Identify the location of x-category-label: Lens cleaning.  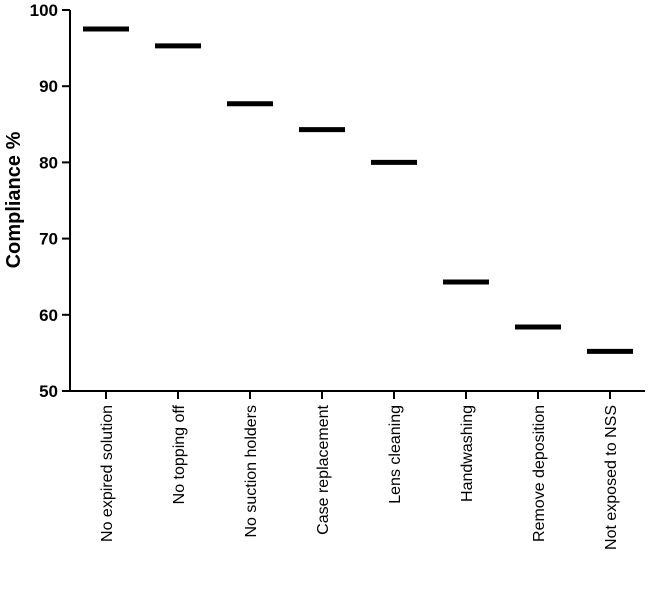
(395, 454).